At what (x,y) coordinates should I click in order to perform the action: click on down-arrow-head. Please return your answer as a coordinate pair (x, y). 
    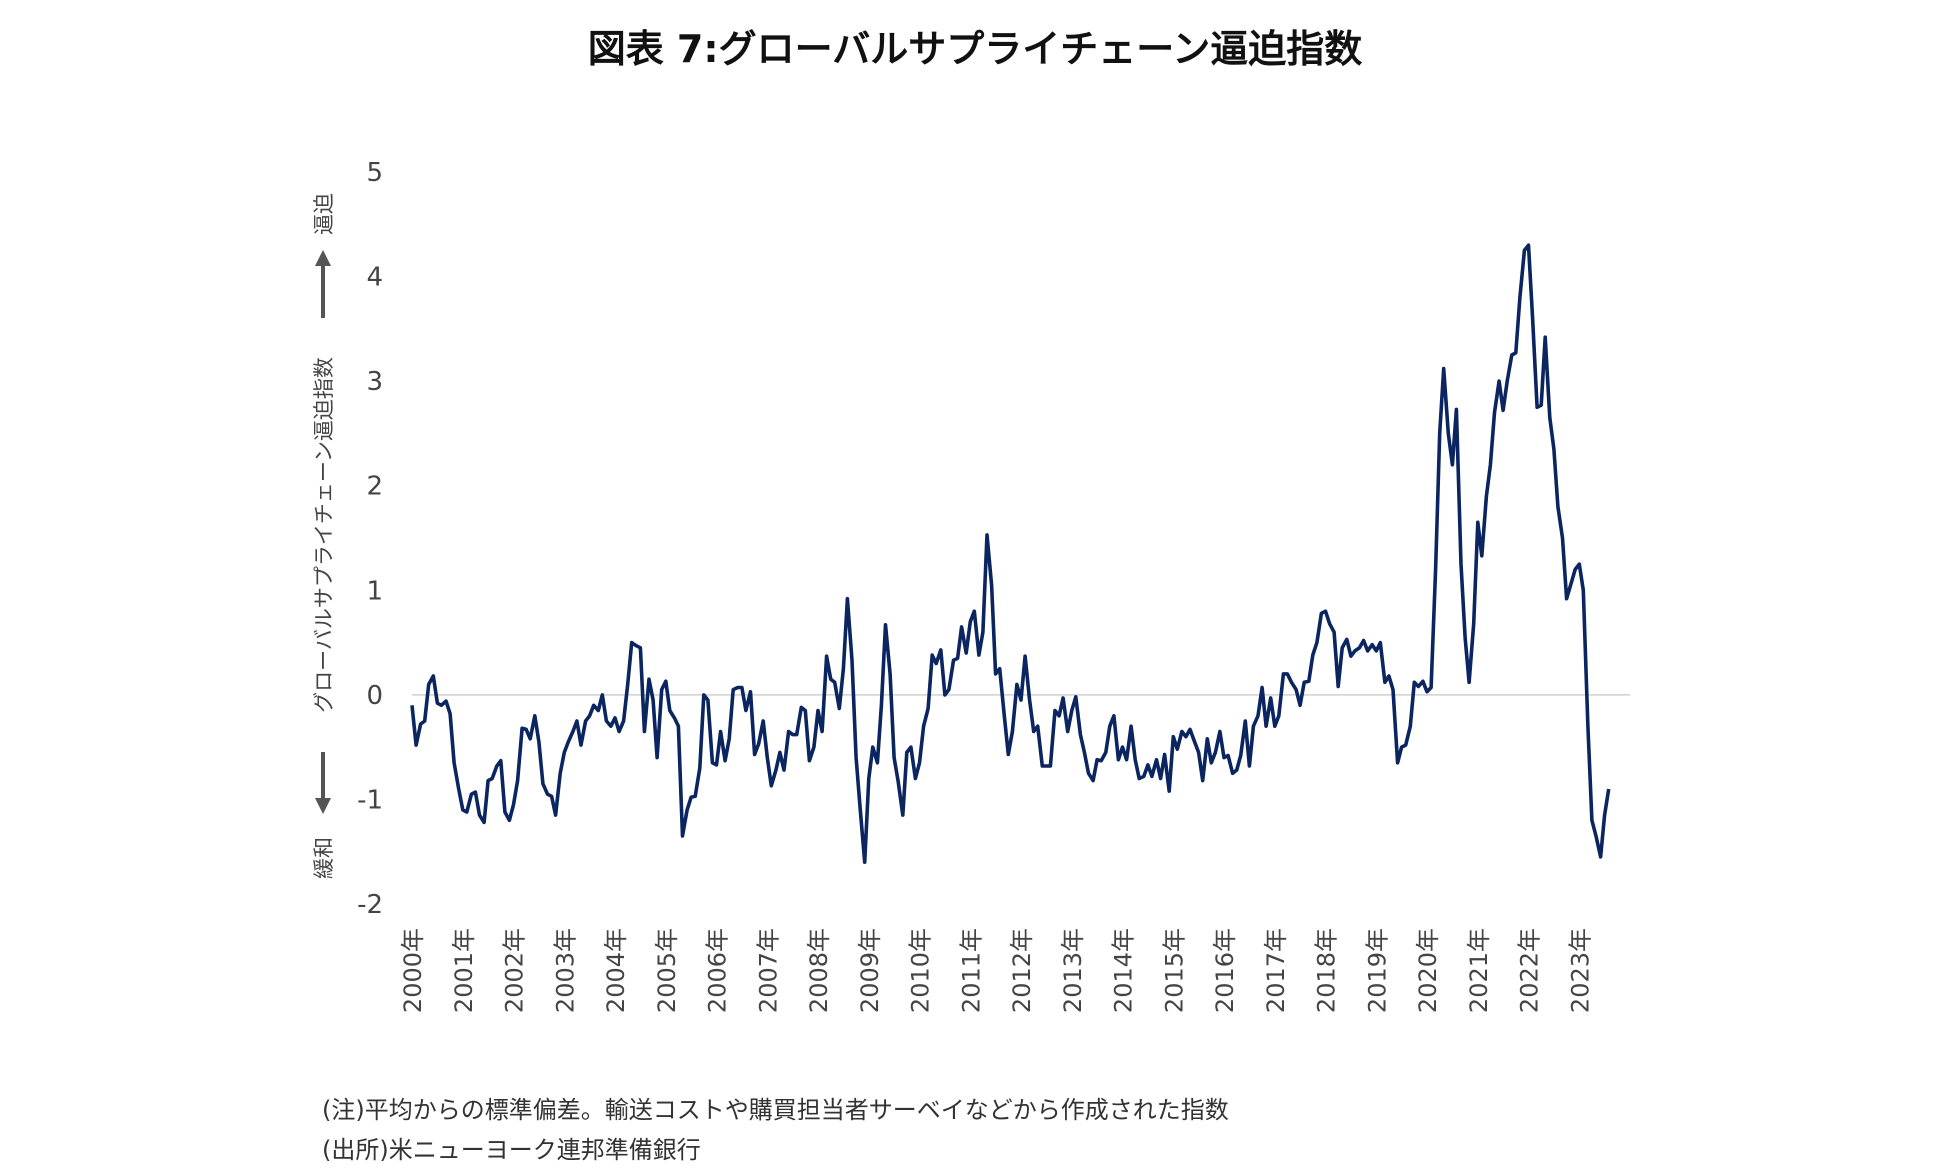
    Looking at the image, I should click on (323, 806).